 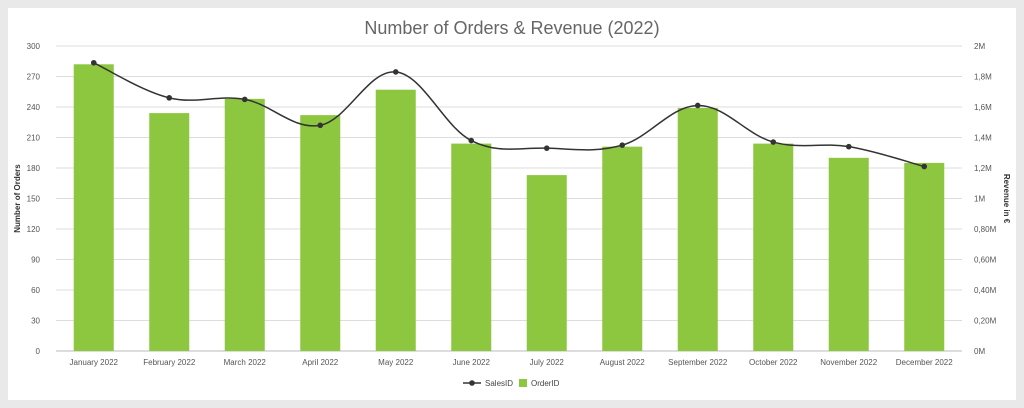 I want to click on y2-tick-label: 0,40M, so click(x=985, y=290).